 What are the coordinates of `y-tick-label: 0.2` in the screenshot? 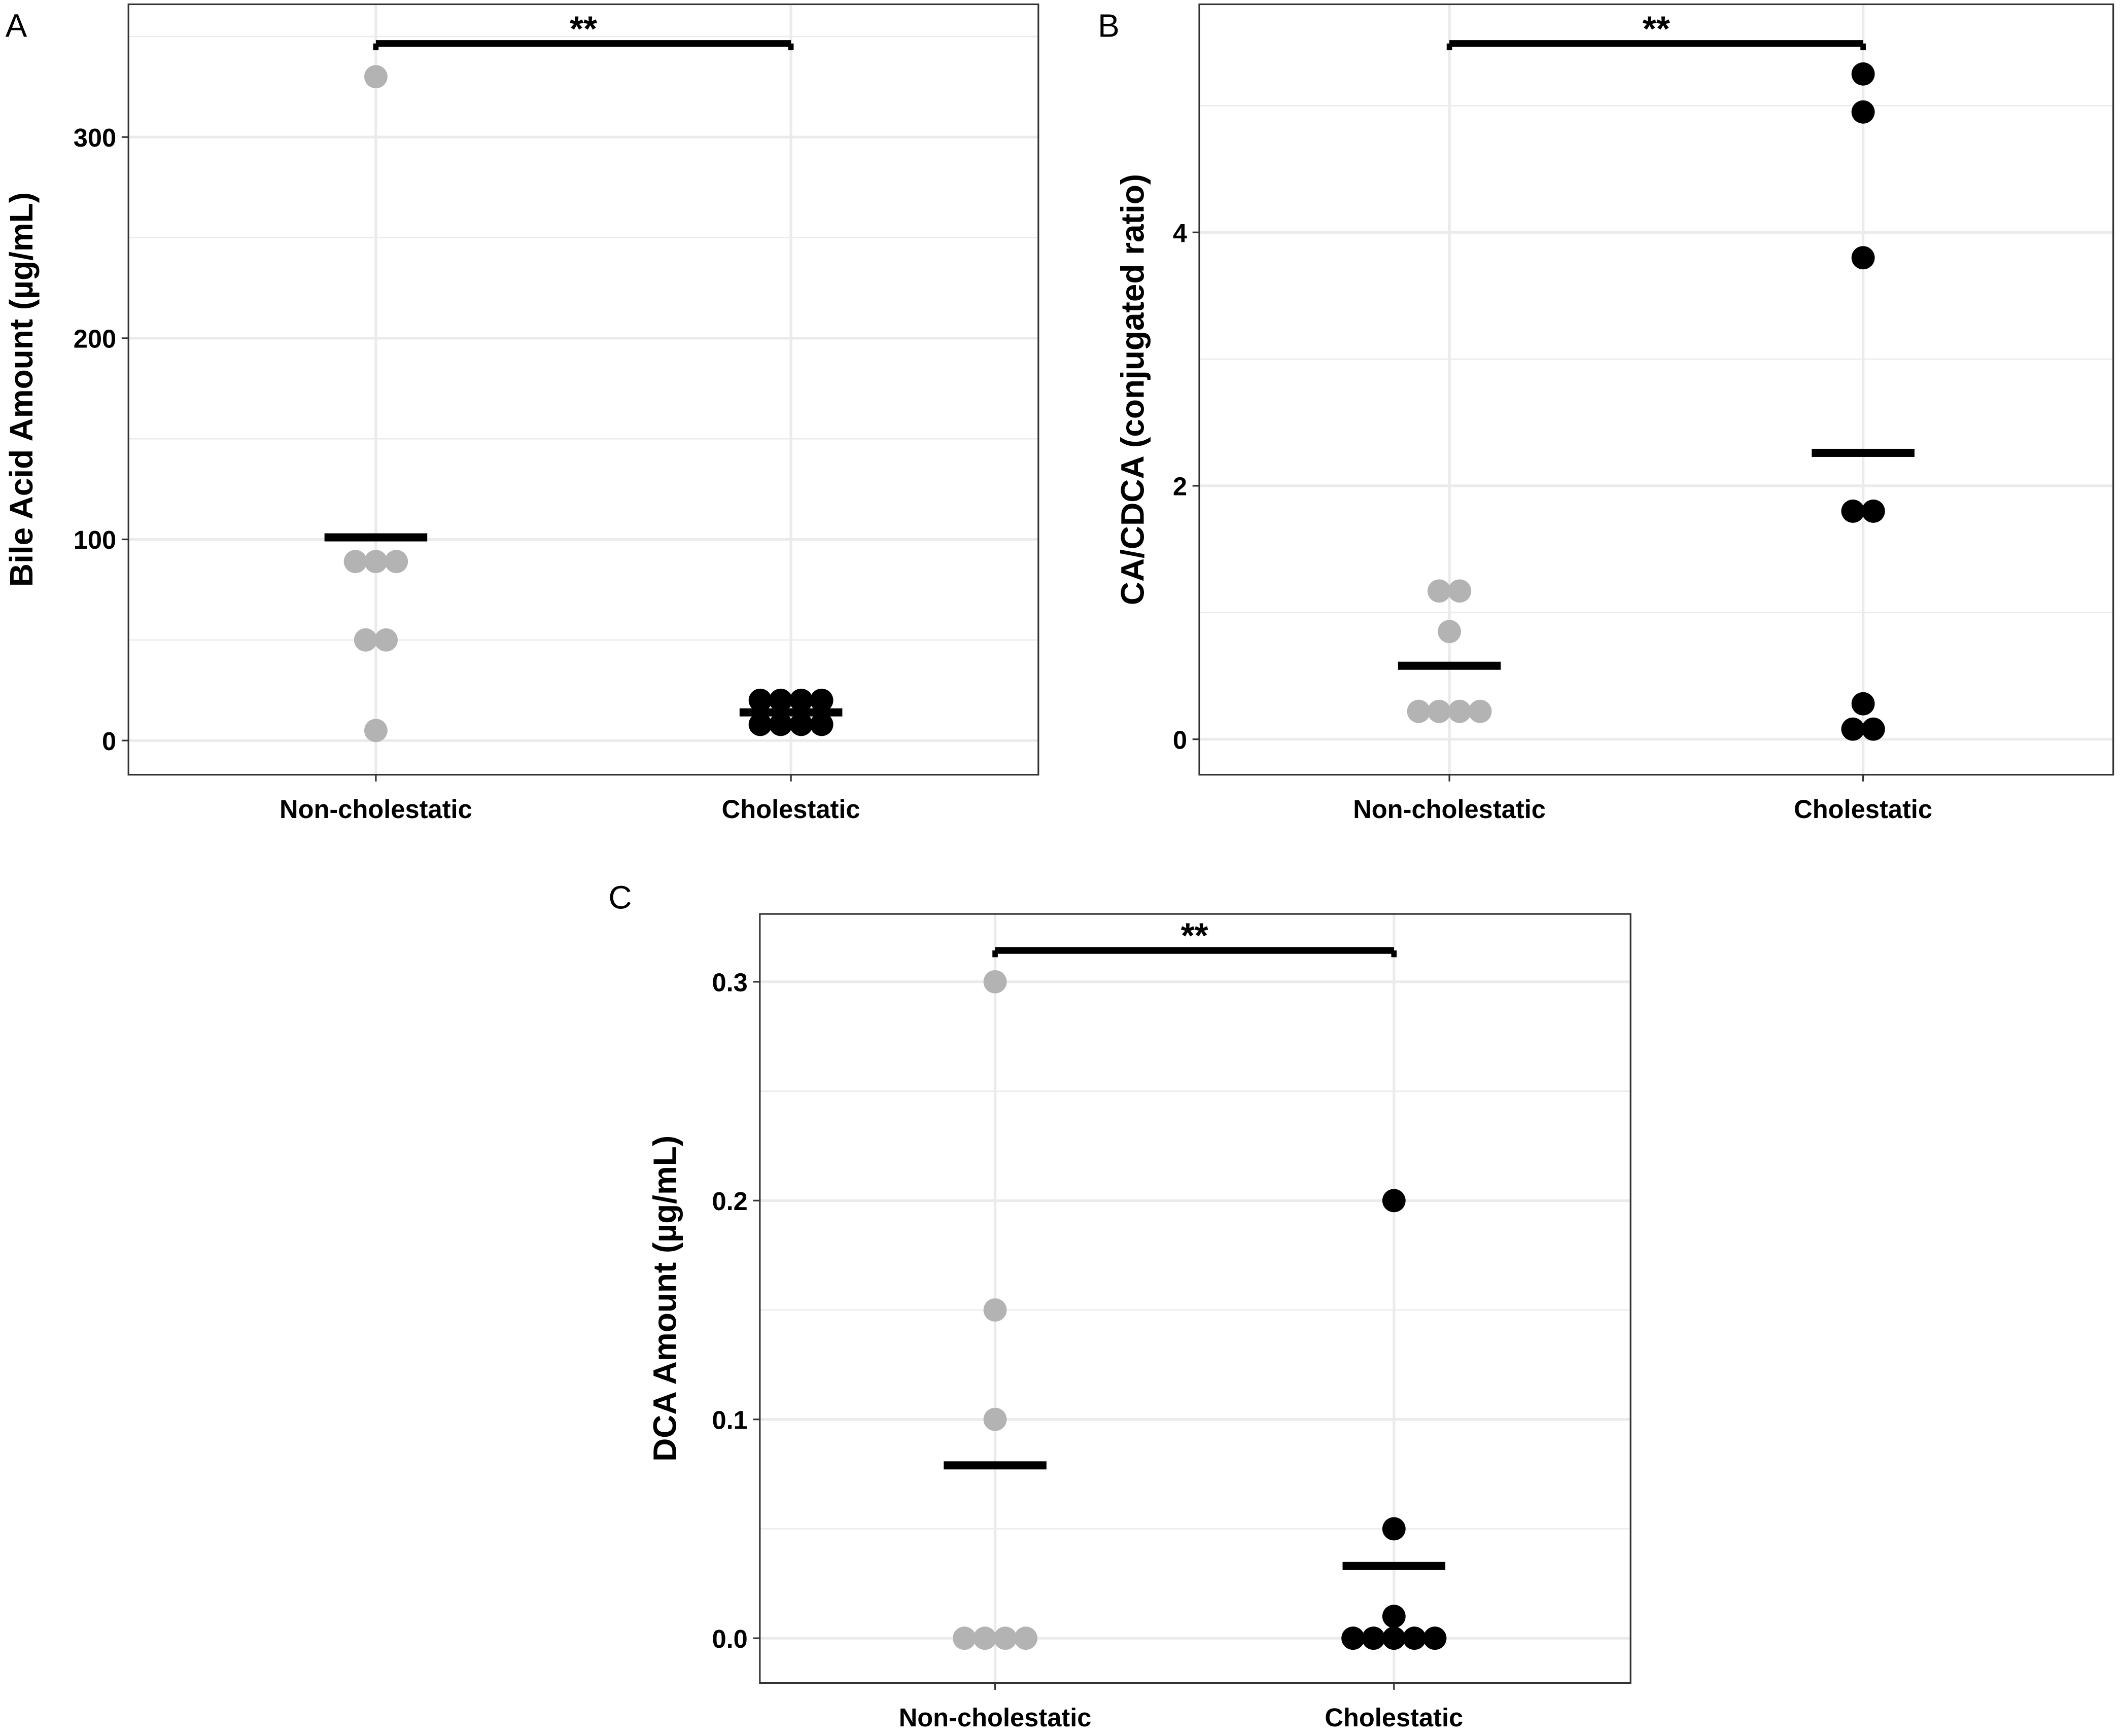 It's located at (730, 1201).